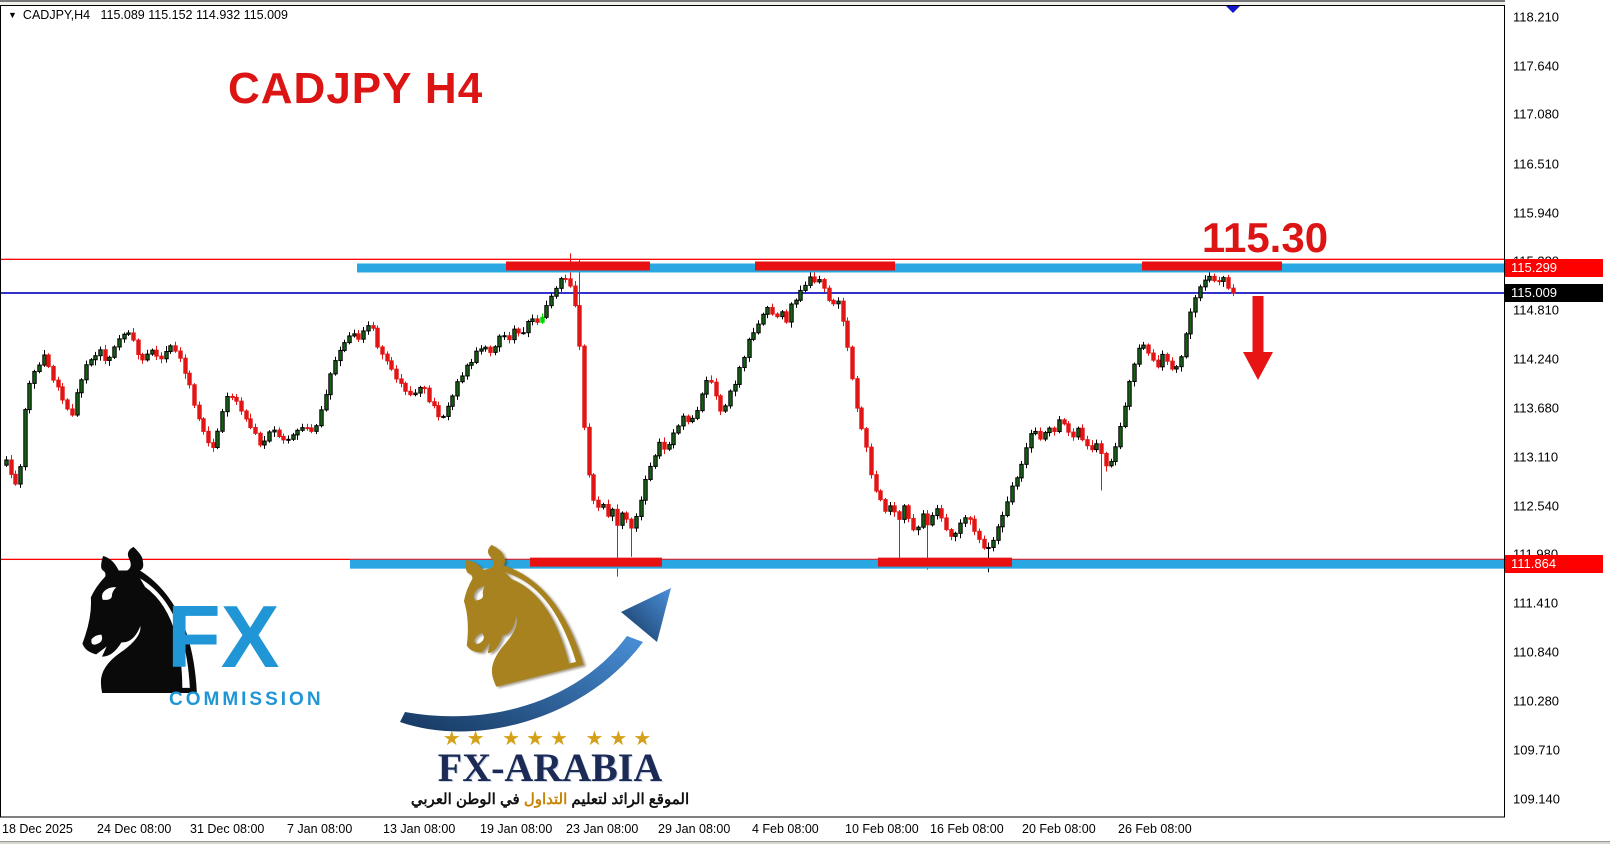  What do you see at coordinates (550, 767) in the screenshot?
I see `fx-arabia-wordmark: FX-ARABIA` at bounding box center [550, 767].